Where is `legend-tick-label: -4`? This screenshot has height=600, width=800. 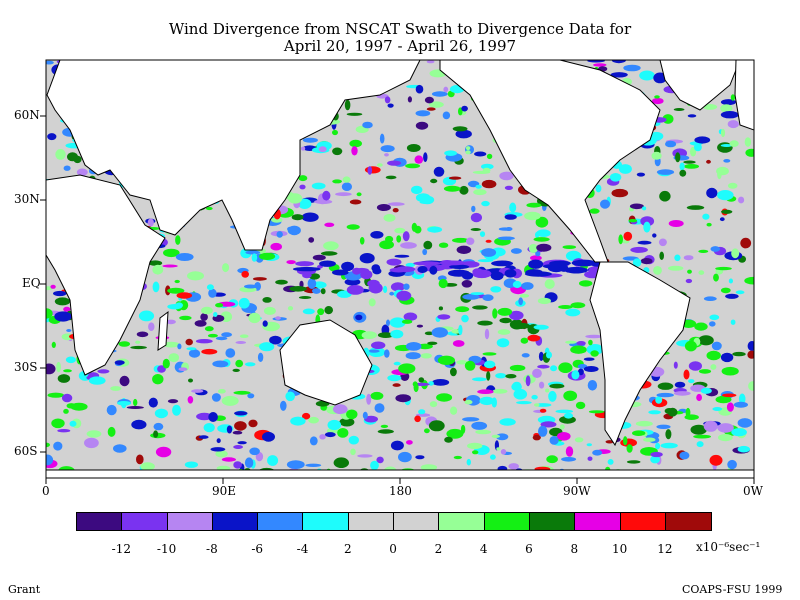 legend-tick-label: -4 is located at coordinates (302, 549).